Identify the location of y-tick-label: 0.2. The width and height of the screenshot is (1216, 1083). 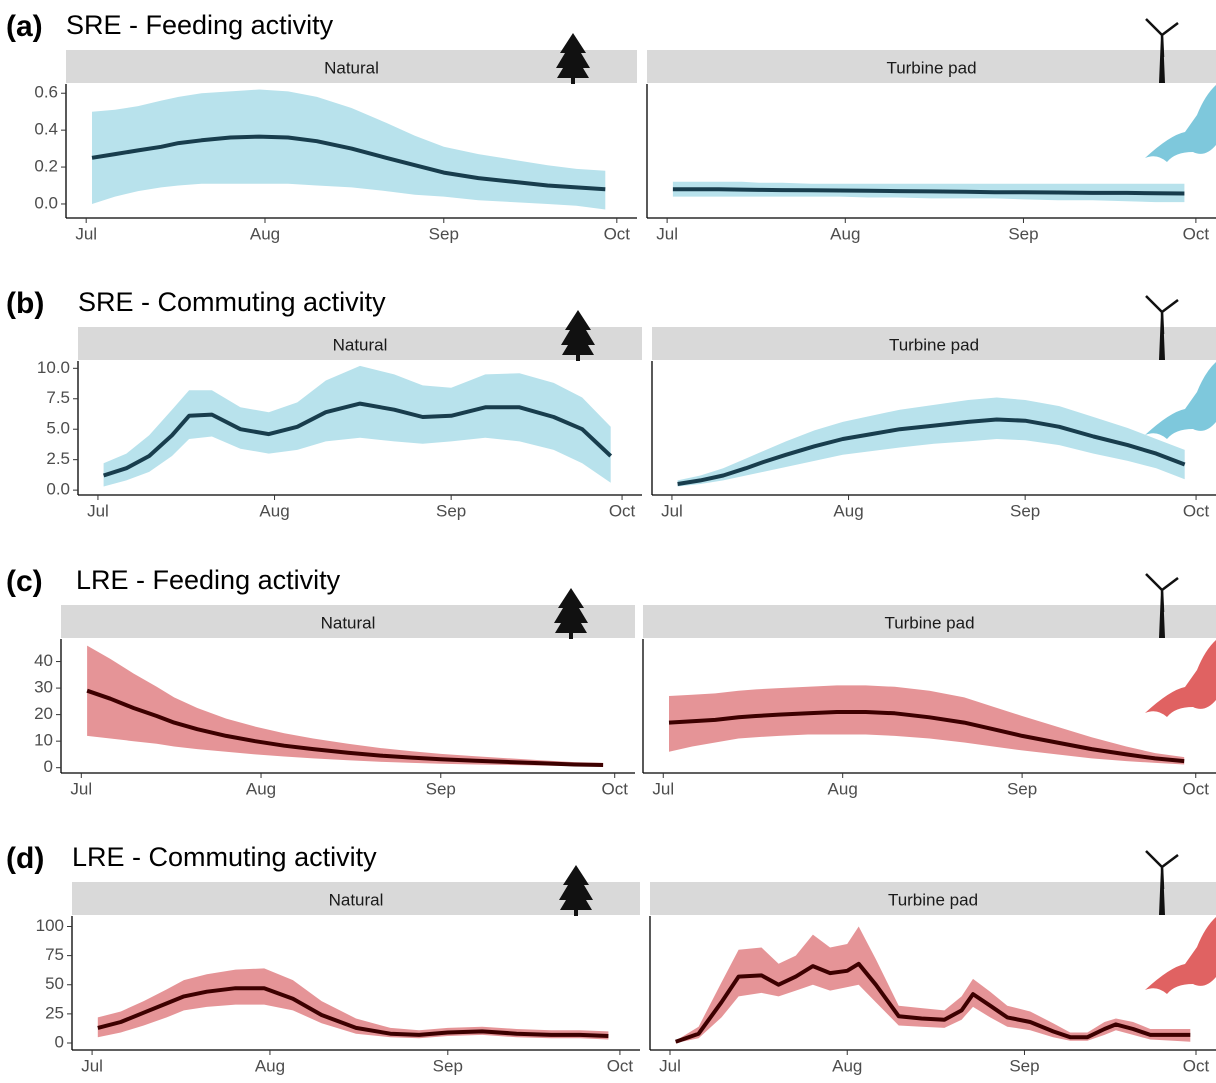
(46, 166).